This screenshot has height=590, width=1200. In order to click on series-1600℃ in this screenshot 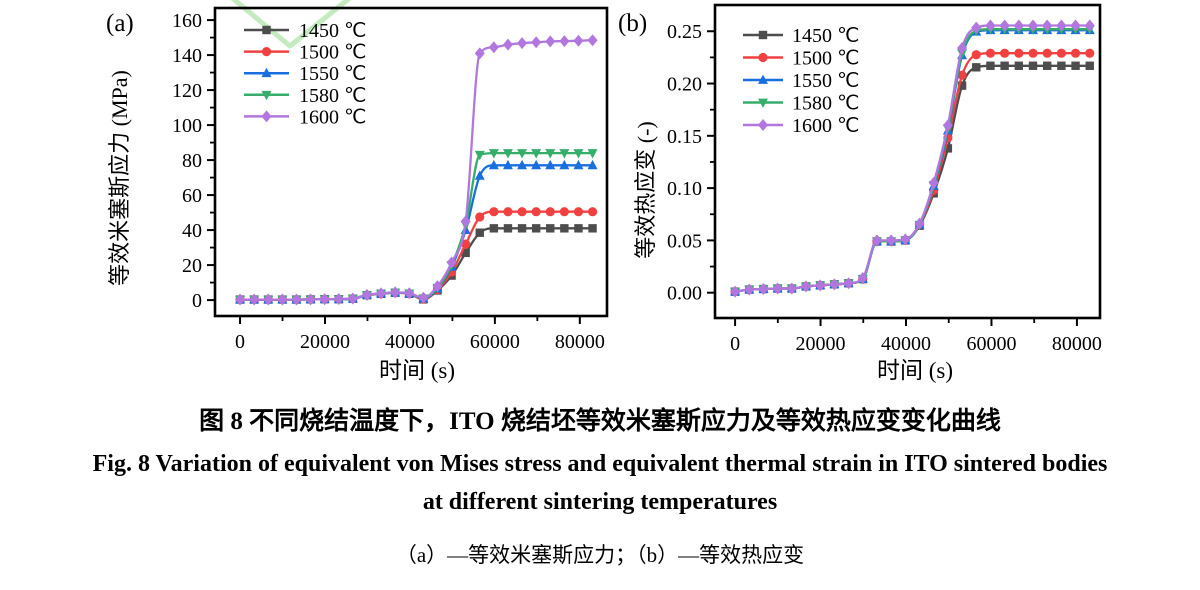, I will do `click(416, 170)`.